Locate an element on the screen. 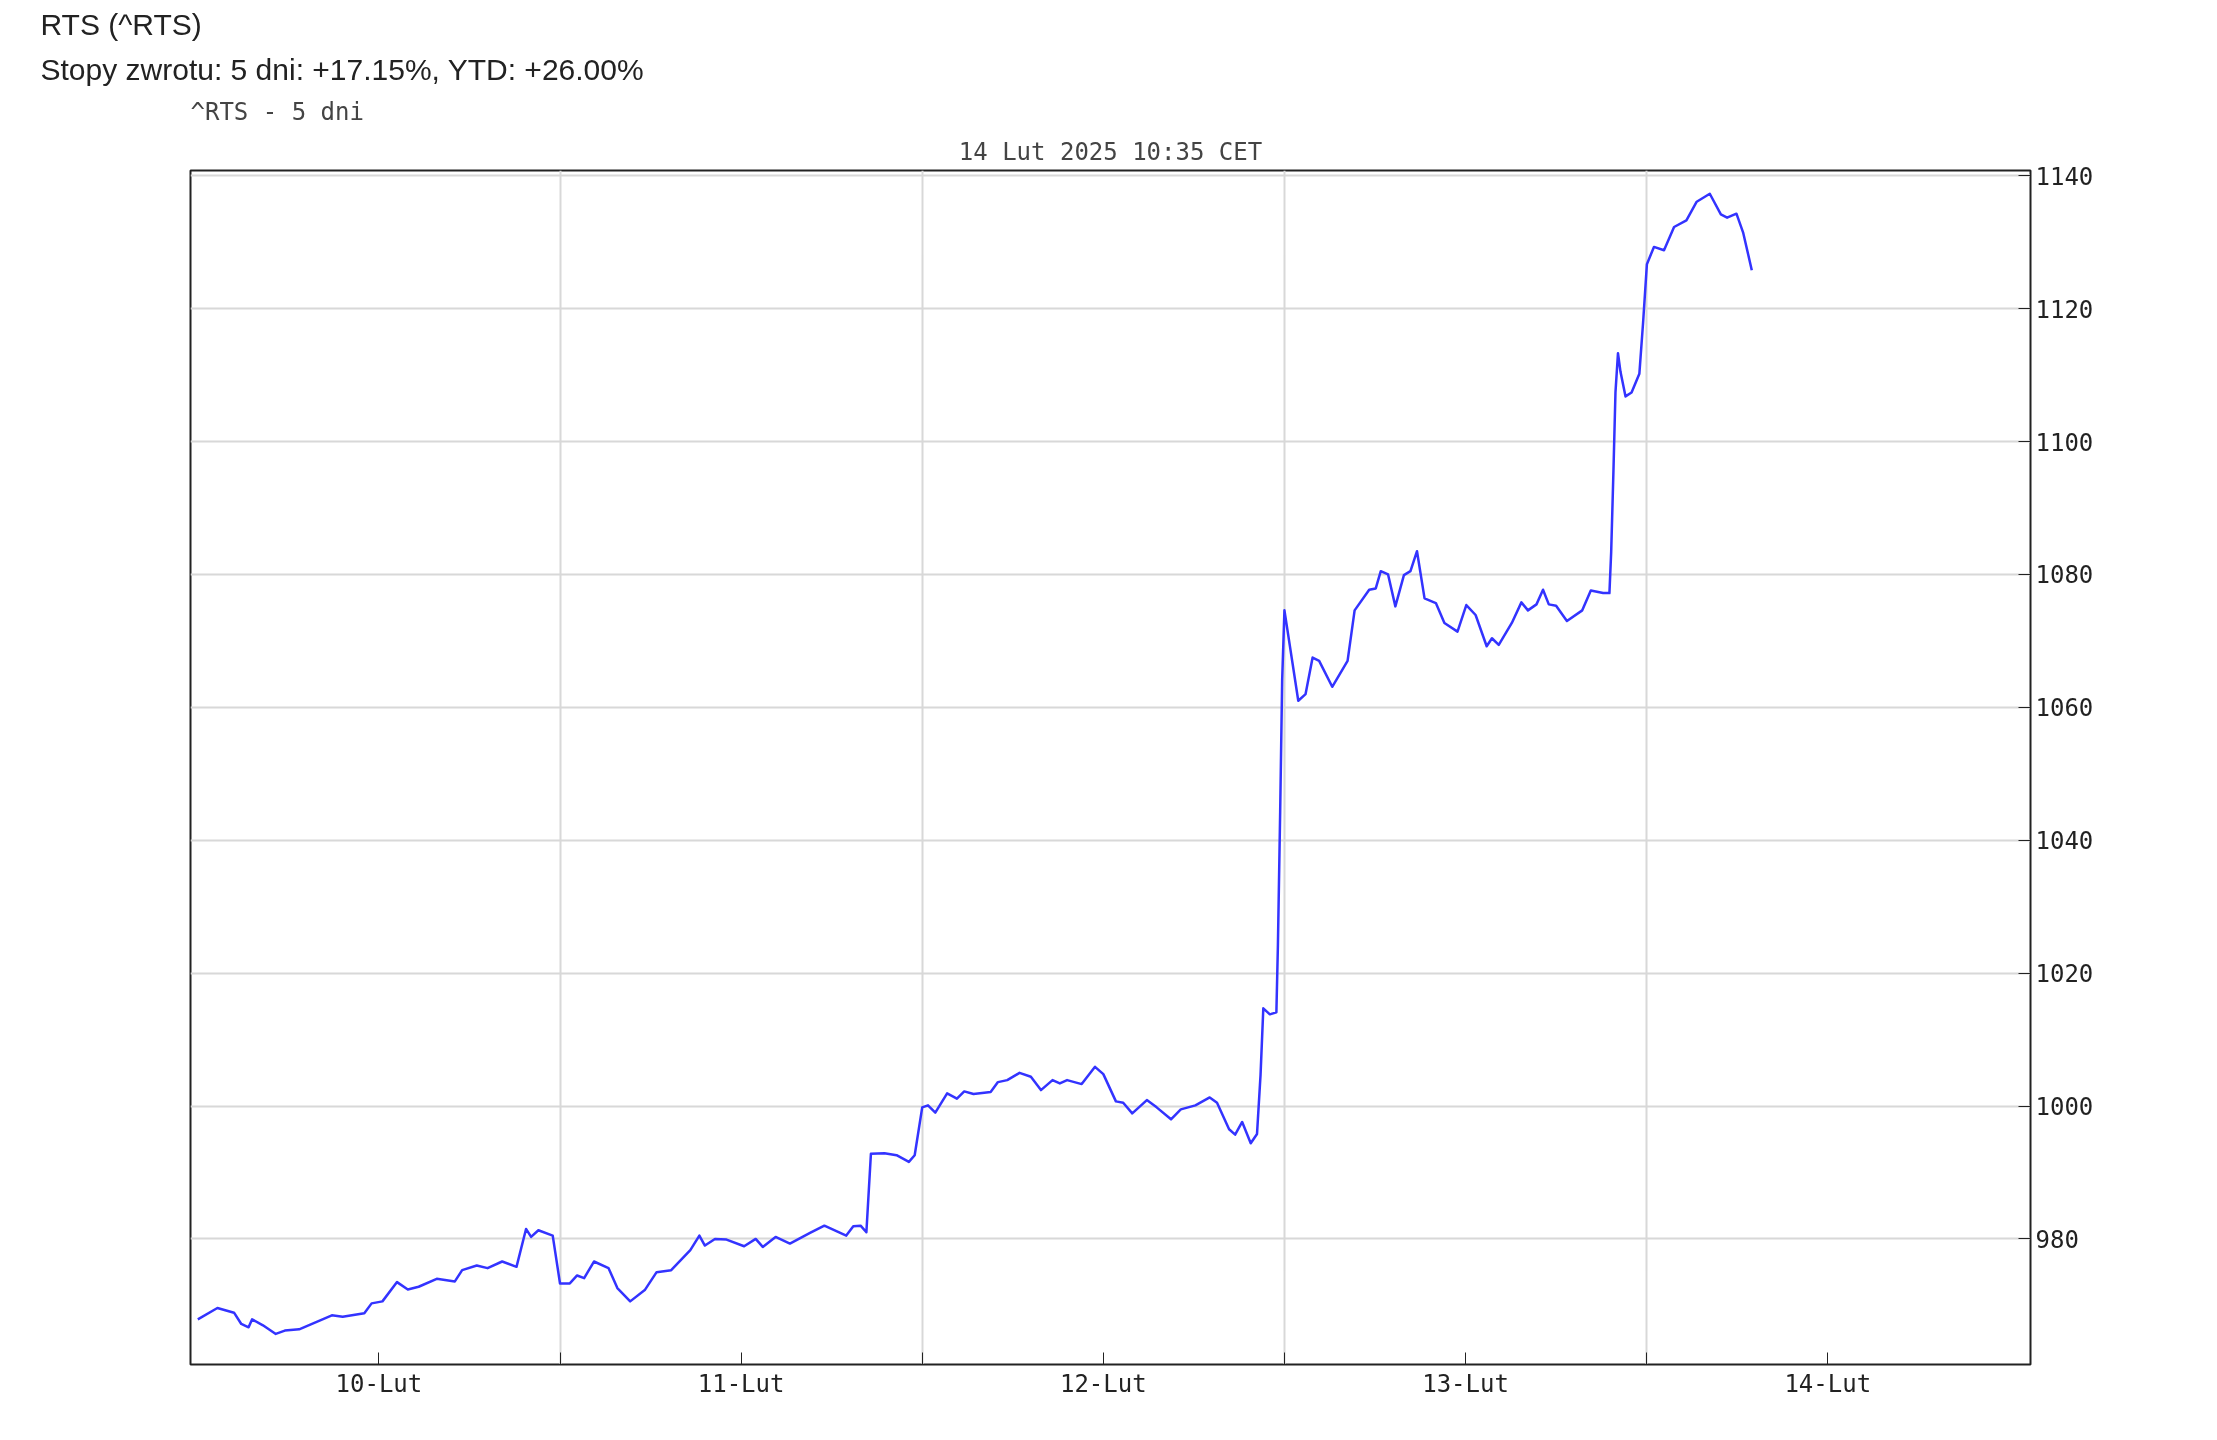 The width and height of the screenshot is (2217, 1440). y-tick-label: 1120 is located at coordinates (2064, 309).